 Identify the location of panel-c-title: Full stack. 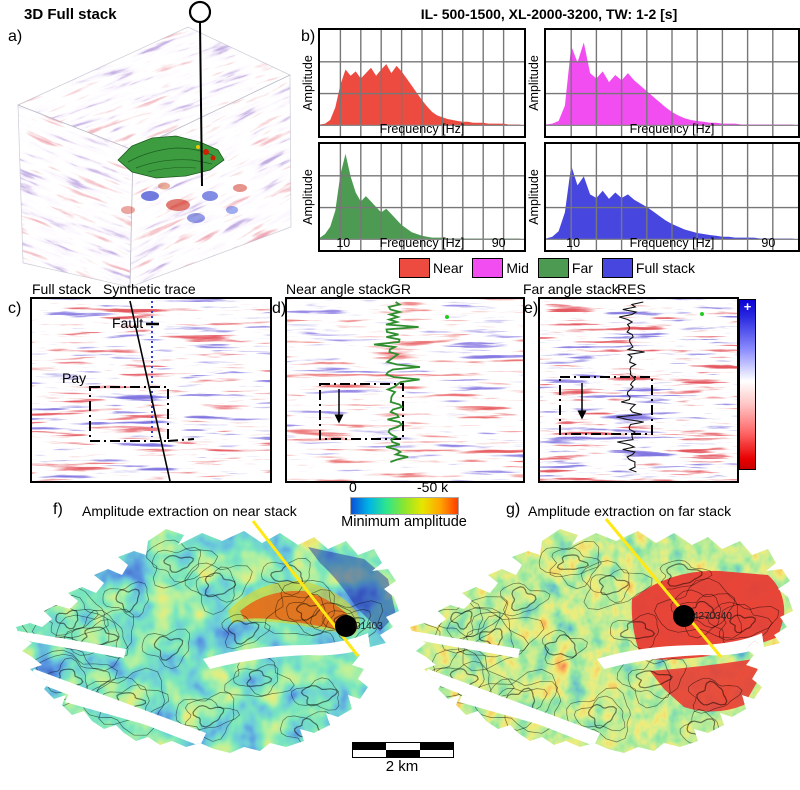
(62, 289).